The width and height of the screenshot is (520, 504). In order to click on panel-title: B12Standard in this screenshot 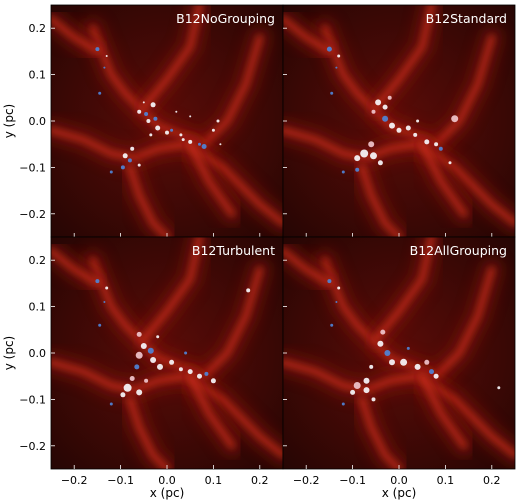, I will do `click(466, 18)`.